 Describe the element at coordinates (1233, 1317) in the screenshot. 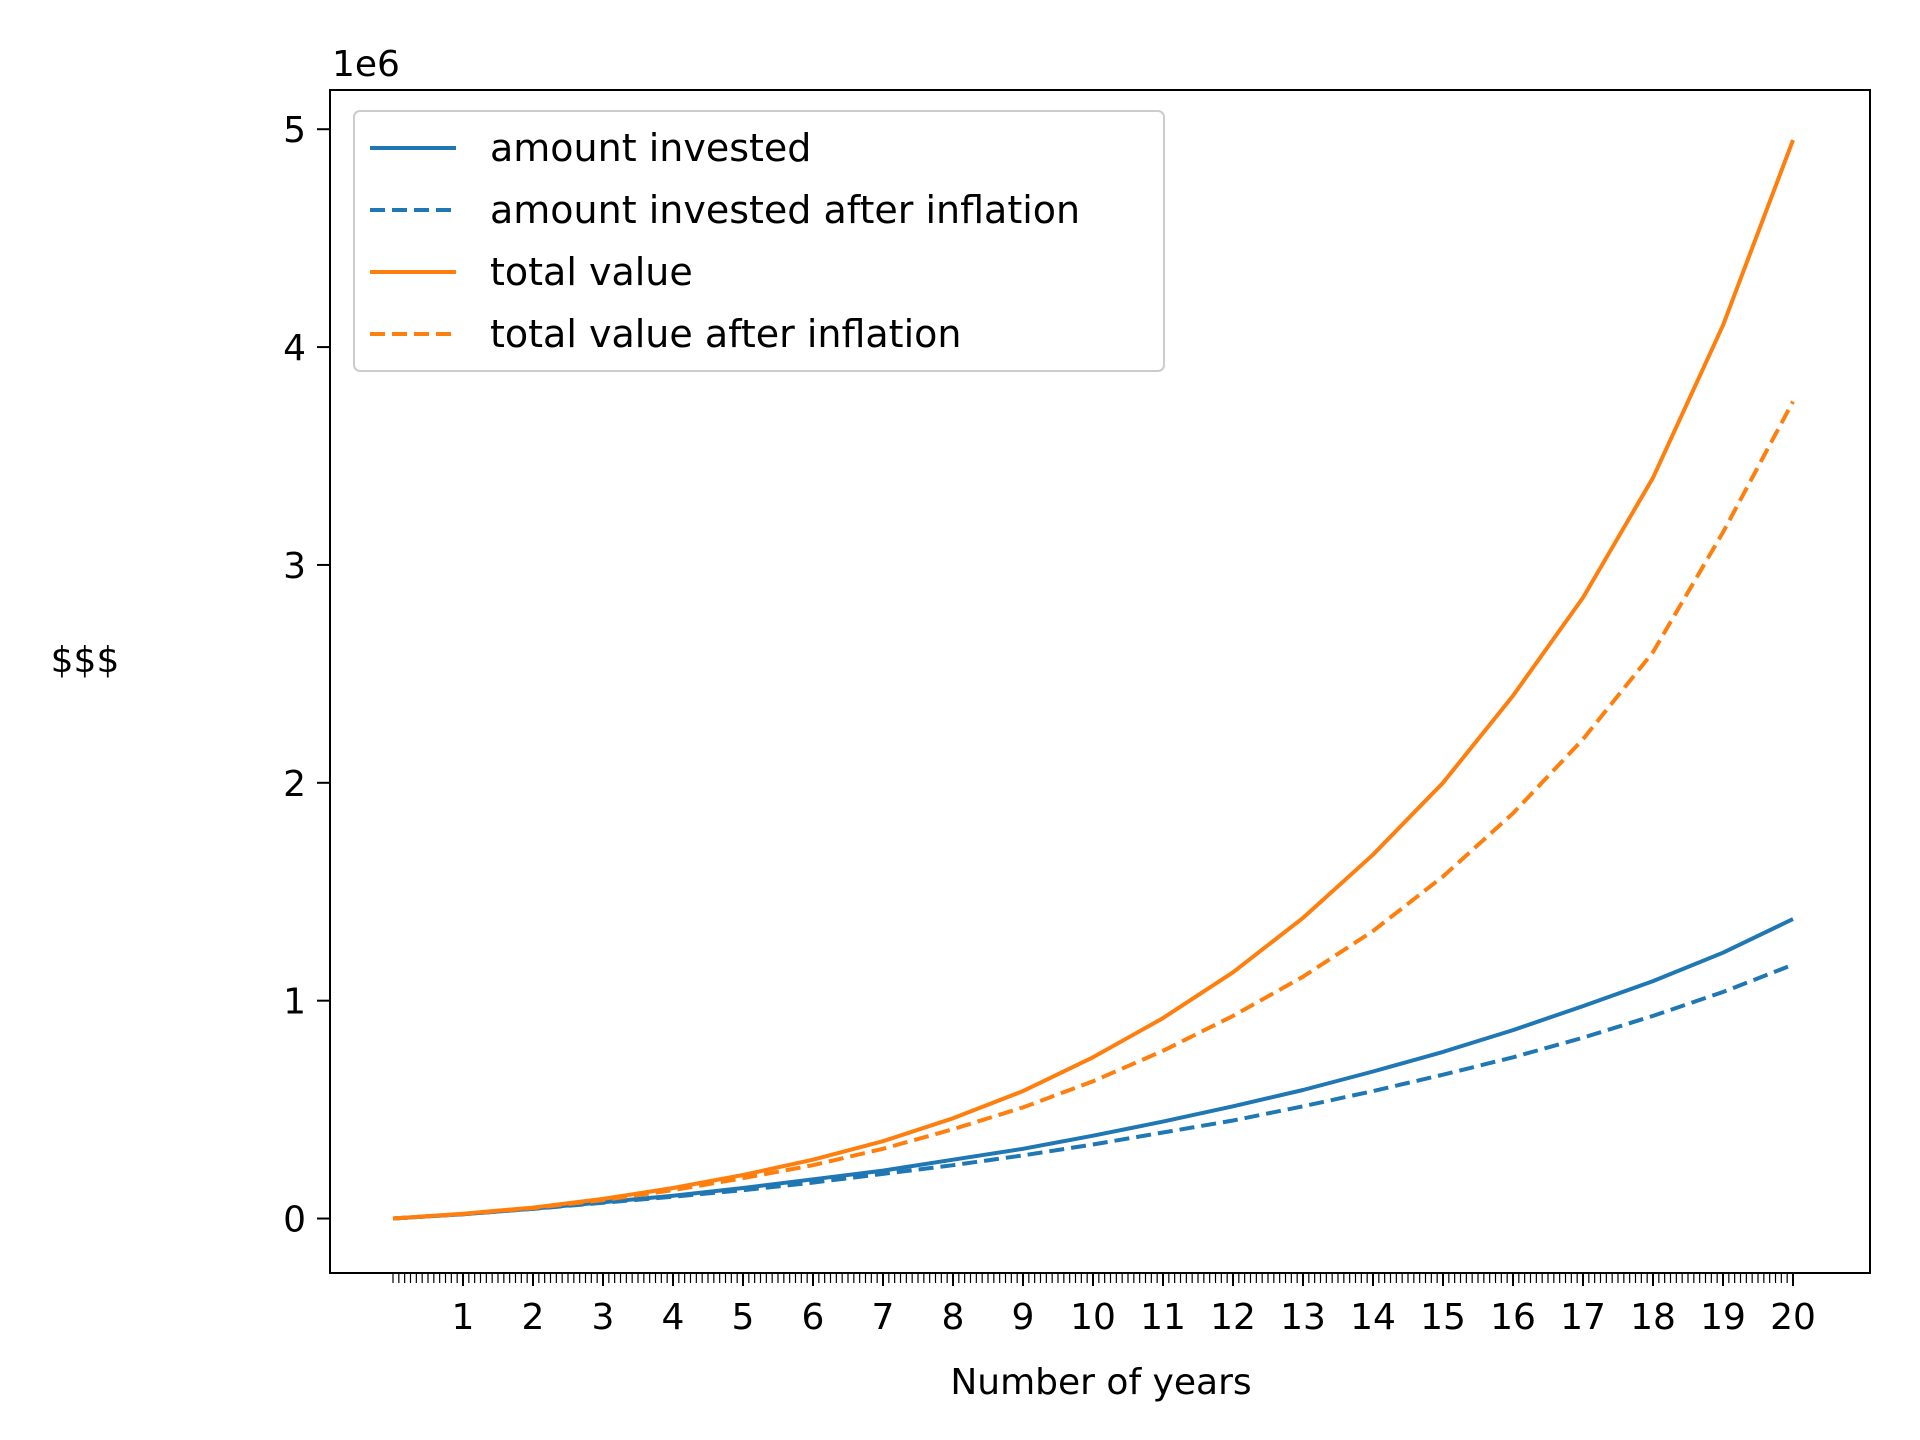

I see `x-tick-label: 12` at that location.